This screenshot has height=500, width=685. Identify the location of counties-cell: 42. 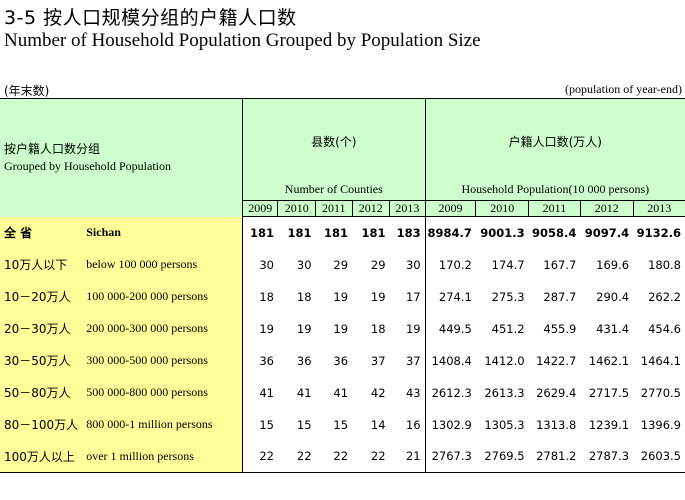
(378, 392).